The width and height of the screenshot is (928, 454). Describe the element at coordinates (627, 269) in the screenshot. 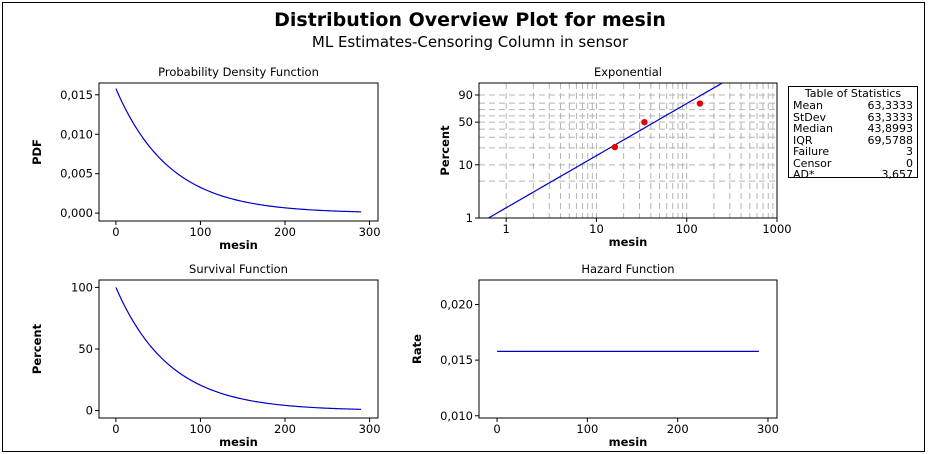

I see `panel-title: Hazard Function` at that location.